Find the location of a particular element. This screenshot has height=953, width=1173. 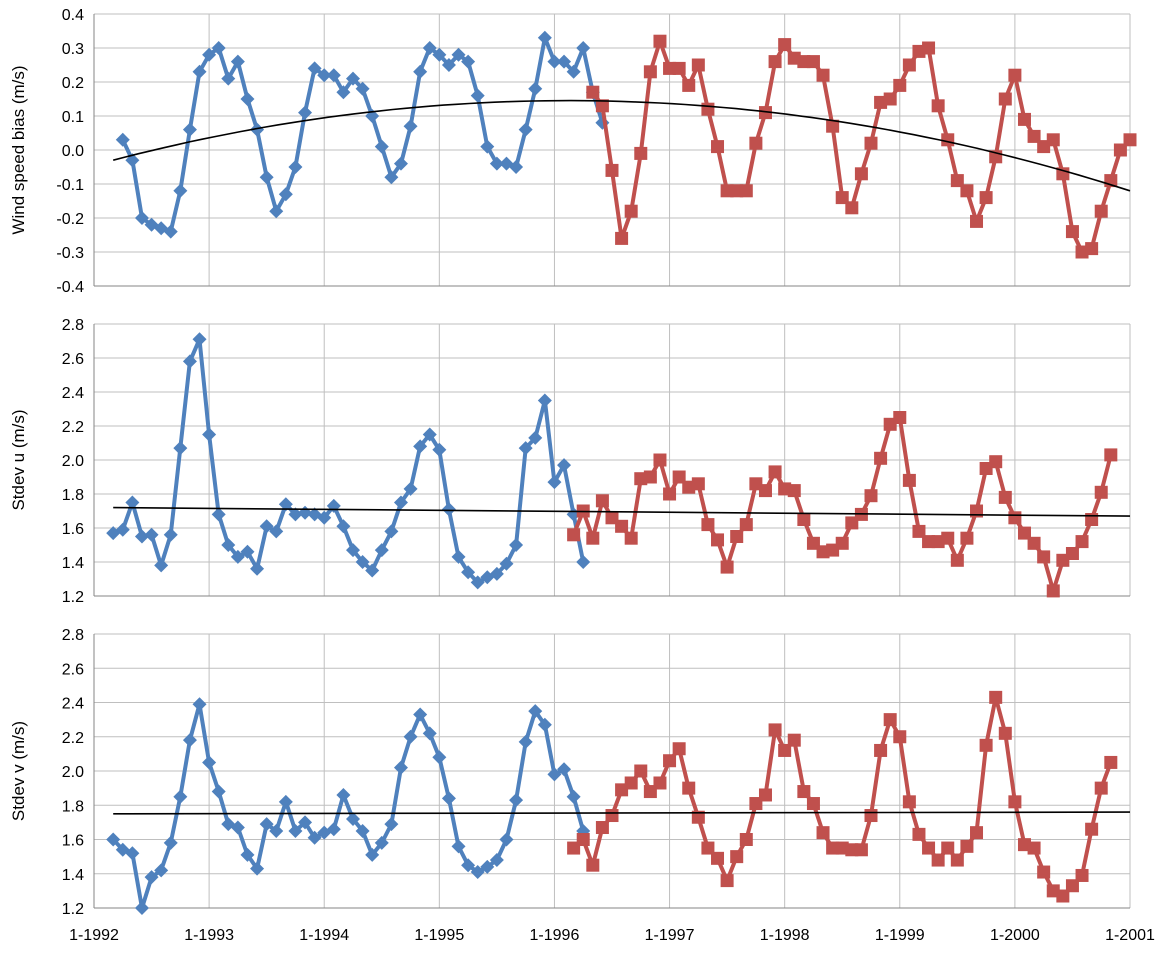

y-tick-label: 1.6 is located at coordinates (73, 529).